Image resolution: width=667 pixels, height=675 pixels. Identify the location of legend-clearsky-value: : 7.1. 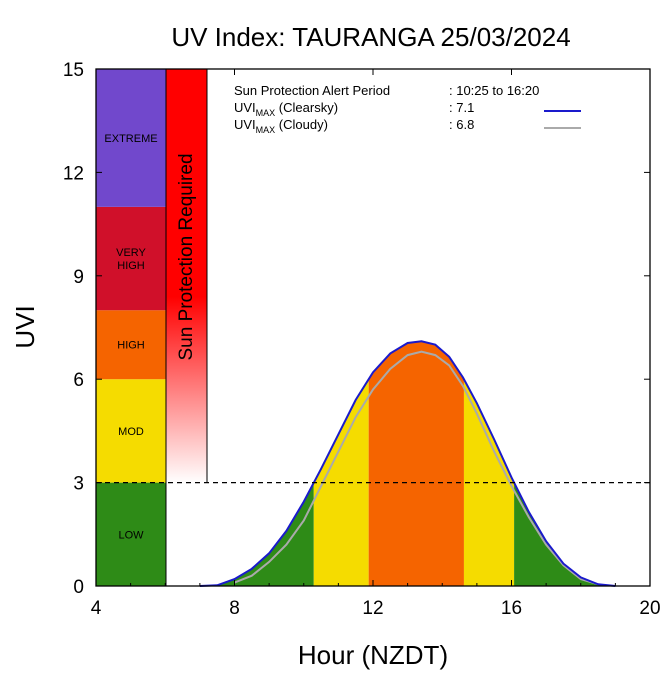
(461, 107).